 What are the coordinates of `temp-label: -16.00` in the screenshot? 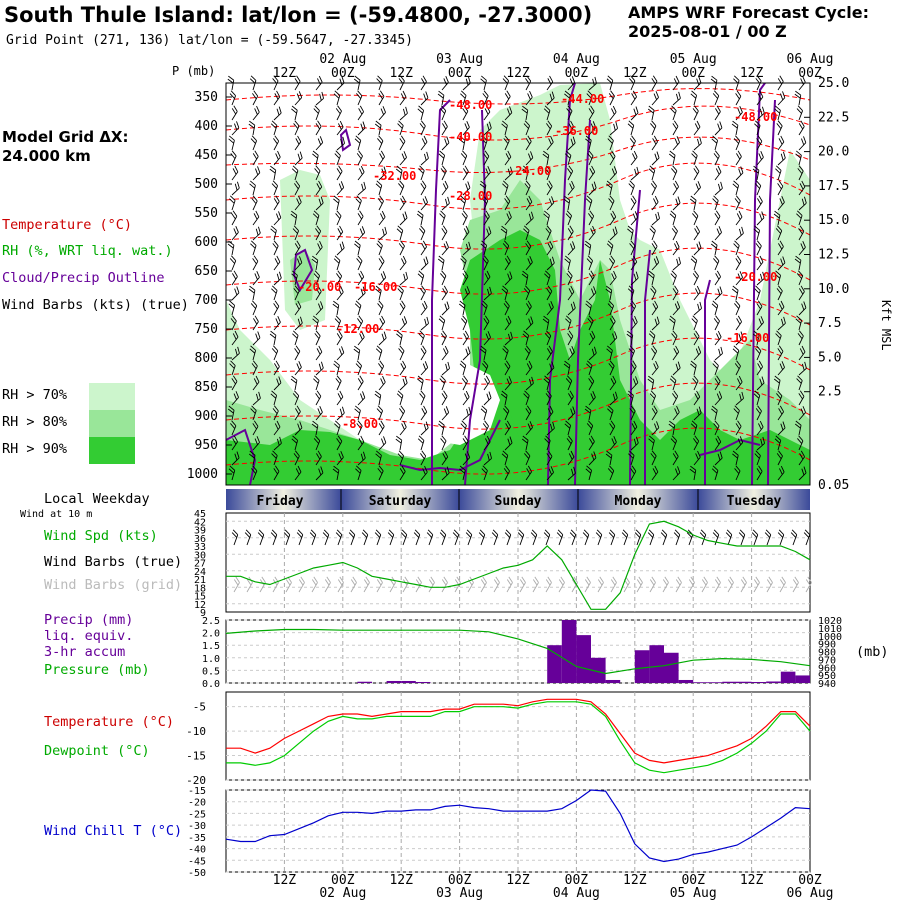 It's located at (375, 287).